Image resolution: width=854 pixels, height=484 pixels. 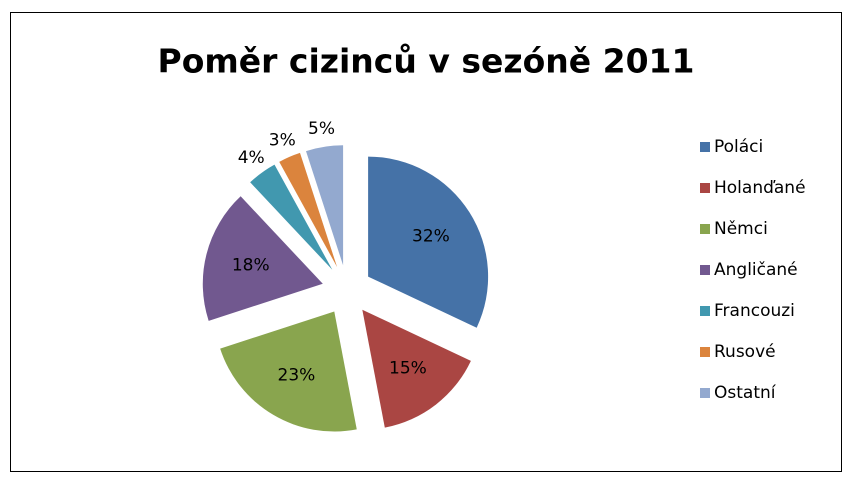 I want to click on data-label: 5%, so click(x=321, y=129).